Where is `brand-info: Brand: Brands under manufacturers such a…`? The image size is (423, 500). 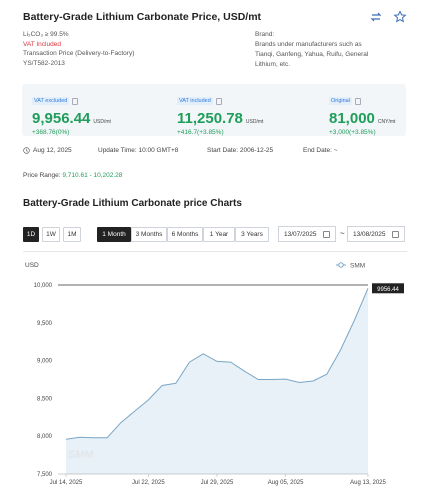
brand-info: Brand: Brands under manufacturers such a… is located at coordinates (317, 50).